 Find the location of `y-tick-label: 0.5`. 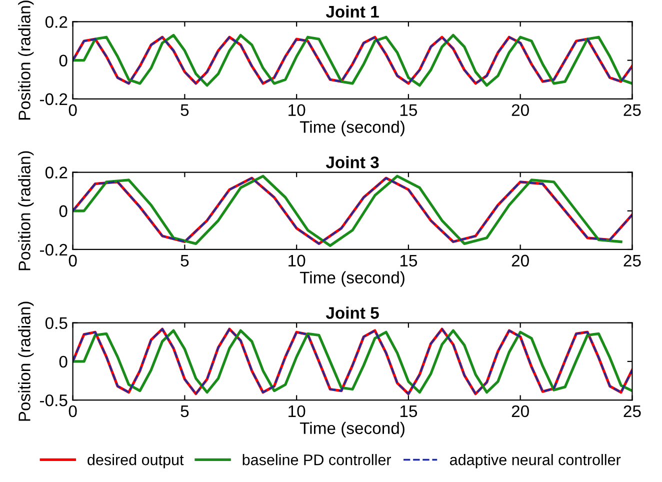

y-tick-label: 0.5 is located at coordinates (56, 323).